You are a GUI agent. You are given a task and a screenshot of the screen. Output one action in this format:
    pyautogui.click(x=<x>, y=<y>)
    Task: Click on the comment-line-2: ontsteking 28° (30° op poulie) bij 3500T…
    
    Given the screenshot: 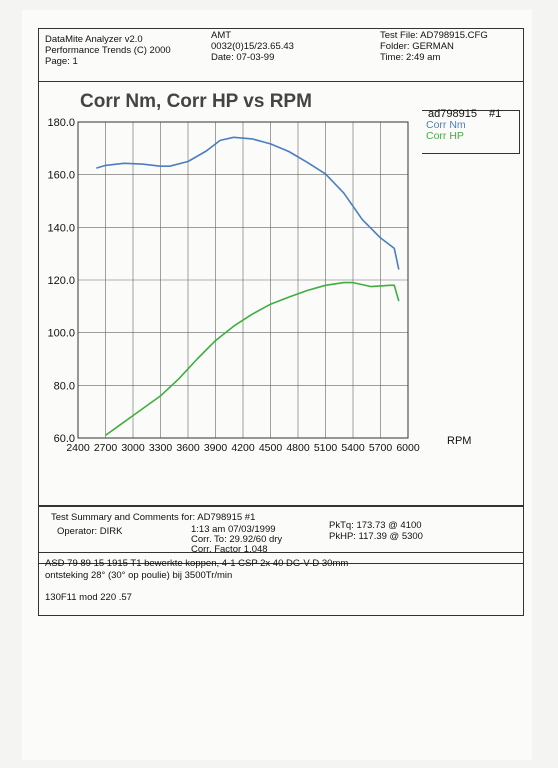 What is the action you would take?
    pyautogui.click(x=139, y=575)
    